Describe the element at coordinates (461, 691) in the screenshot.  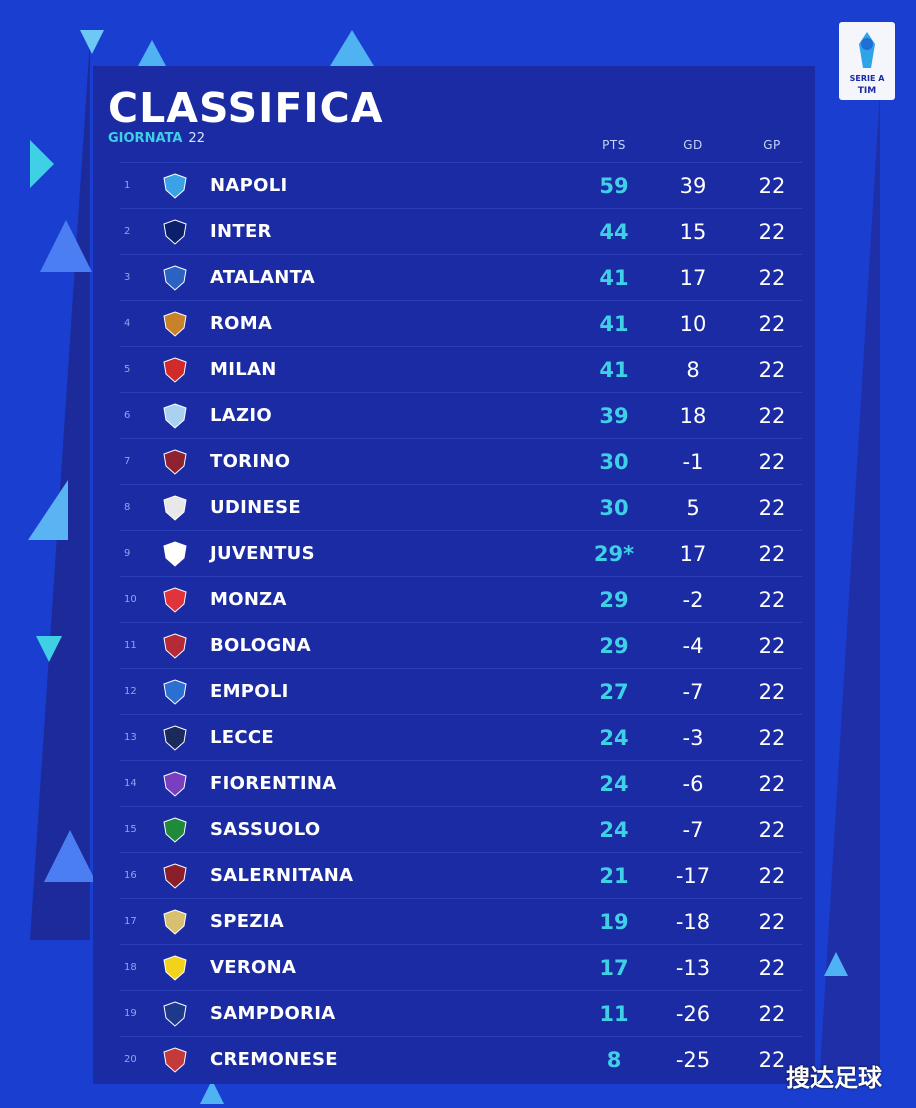
I see `table-row: 12 EMPOLI 27 -7 22` at that location.